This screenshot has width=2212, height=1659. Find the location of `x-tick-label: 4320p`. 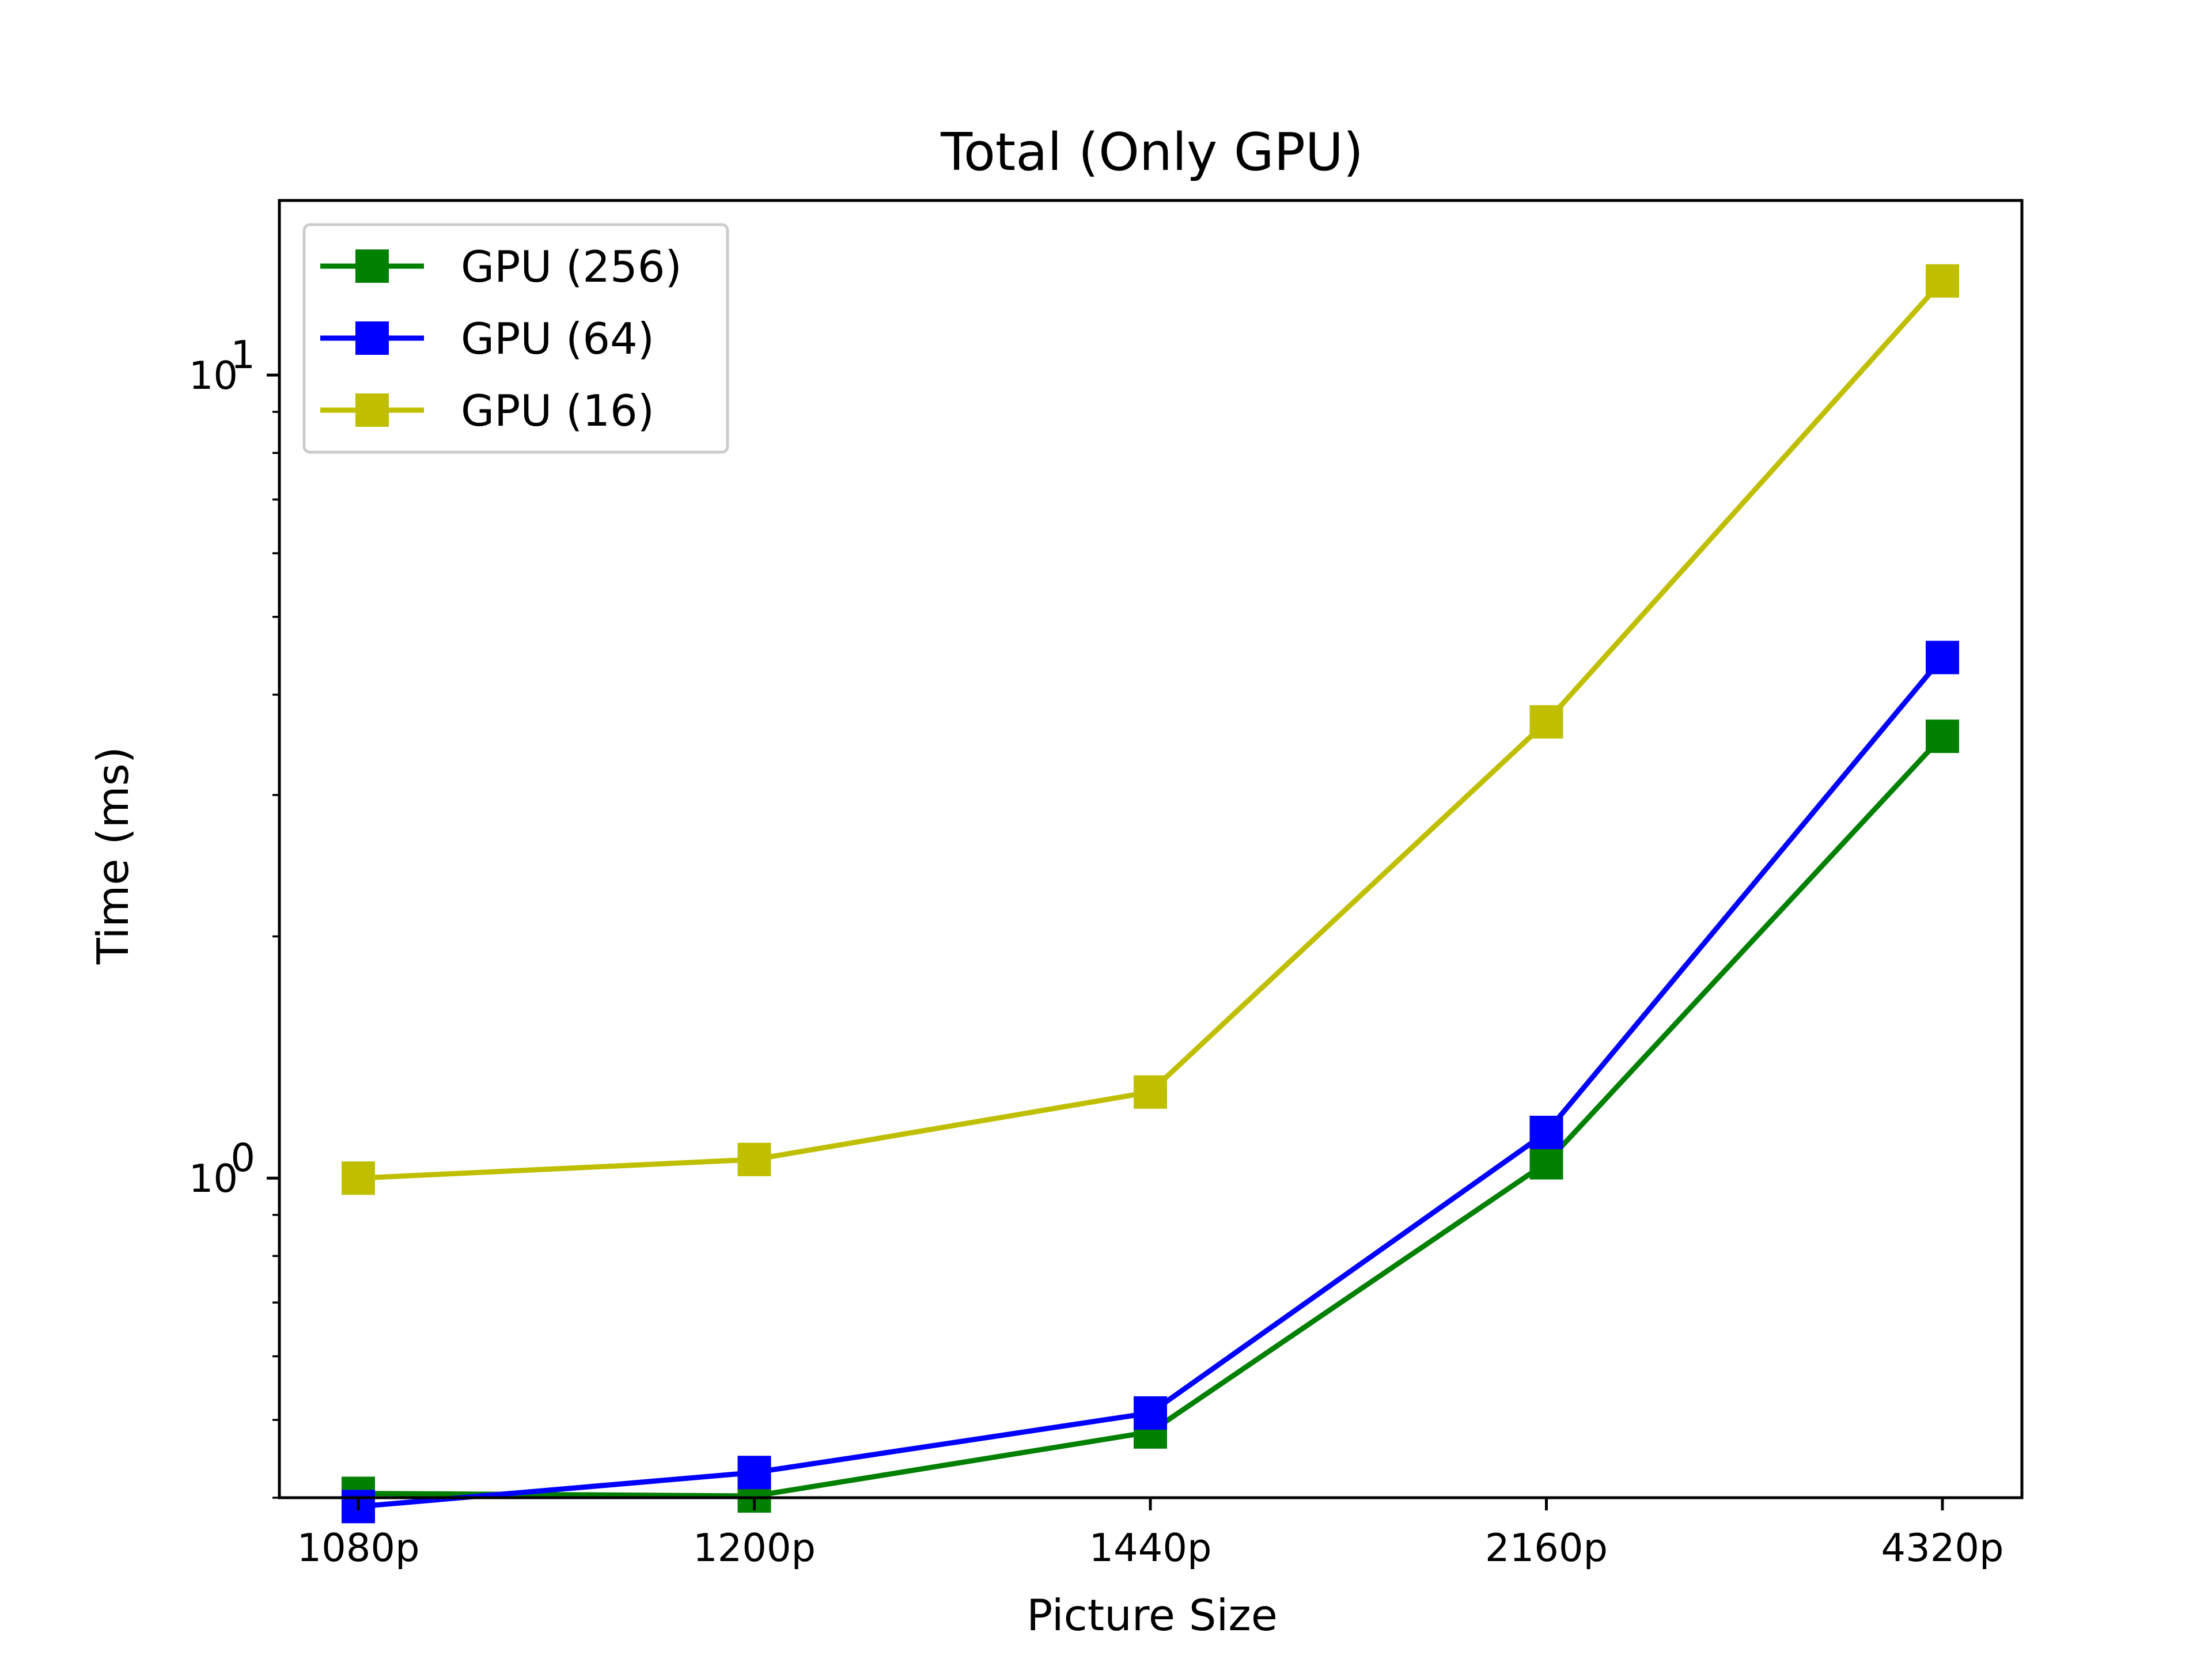

x-tick-label: 4320p is located at coordinates (1942, 1547).